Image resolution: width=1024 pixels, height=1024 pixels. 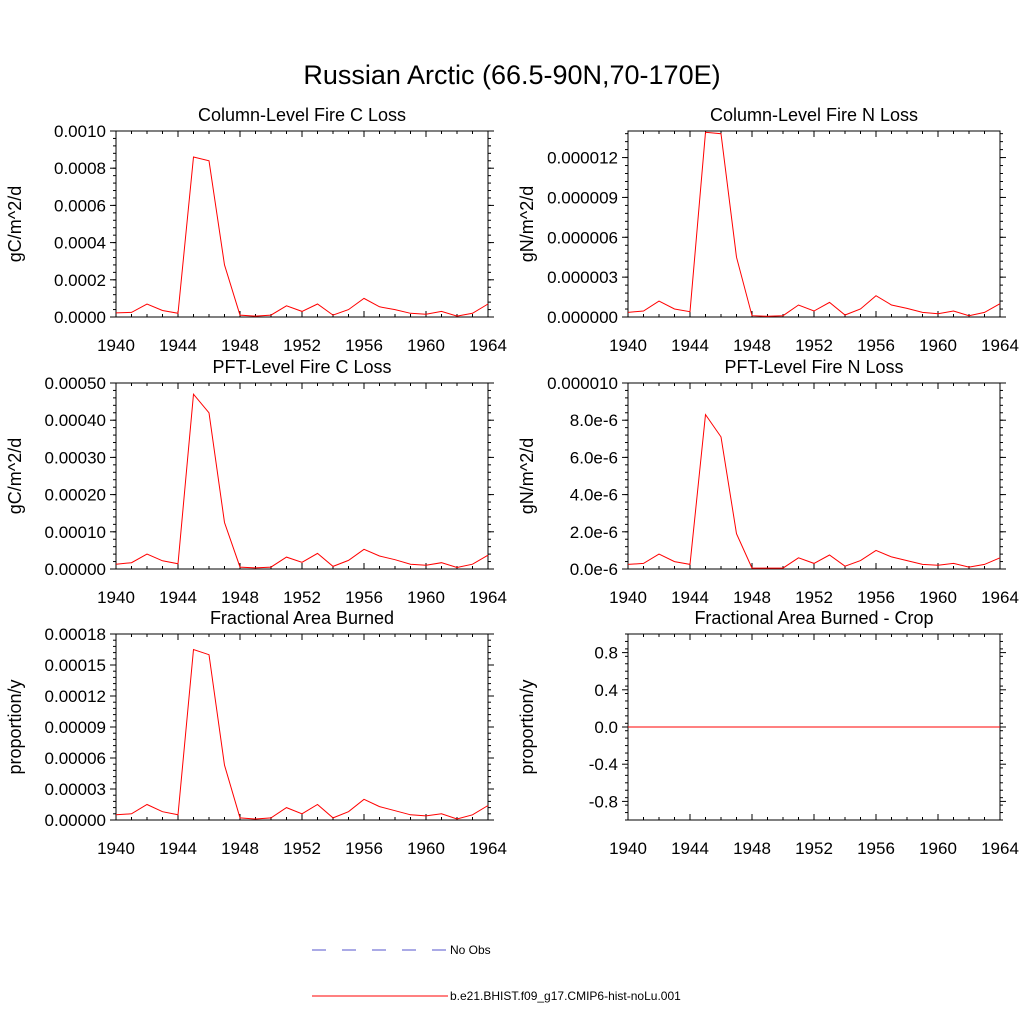 What do you see at coordinates (75, 457) in the screenshot?
I see `y-tick-label: 0.00030` at bounding box center [75, 457].